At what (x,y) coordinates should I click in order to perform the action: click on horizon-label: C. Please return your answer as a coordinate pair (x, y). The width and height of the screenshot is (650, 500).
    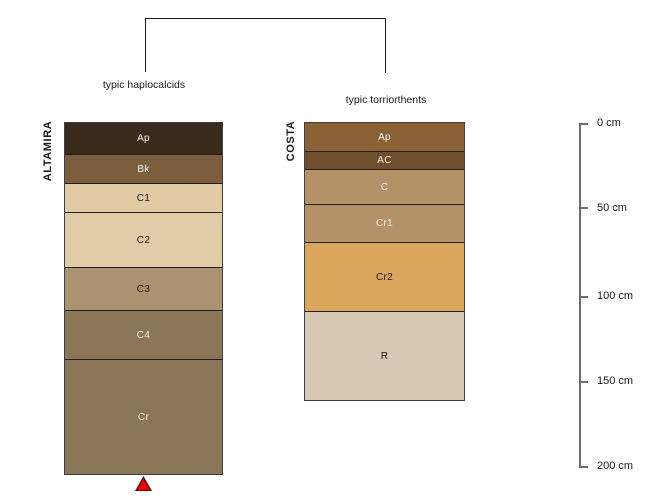
    Looking at the image, I should click on (384, 187).